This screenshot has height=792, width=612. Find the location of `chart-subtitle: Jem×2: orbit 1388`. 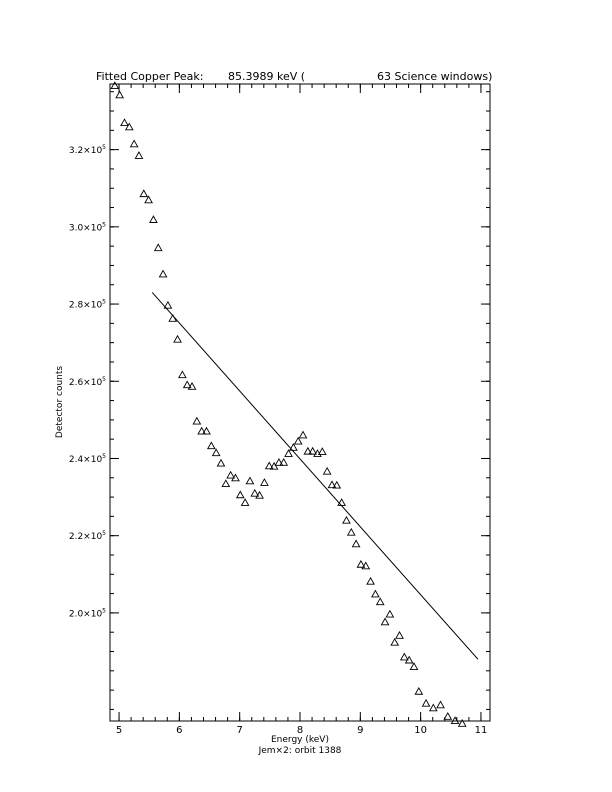

chart-subtitle: Jem×2: orbit 1388 is located at coordinates (300, 751).